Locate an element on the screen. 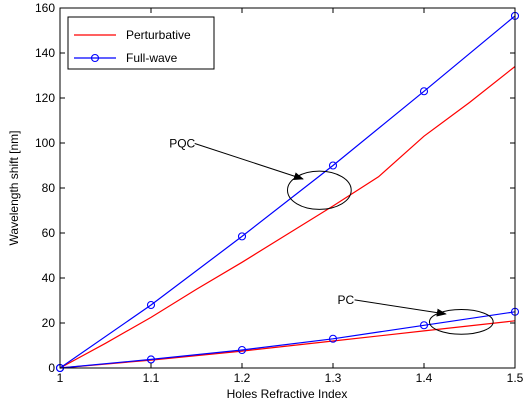 The image size is (523, 405). x-tick-label: 1.1 is located at coordinates (151, 378).